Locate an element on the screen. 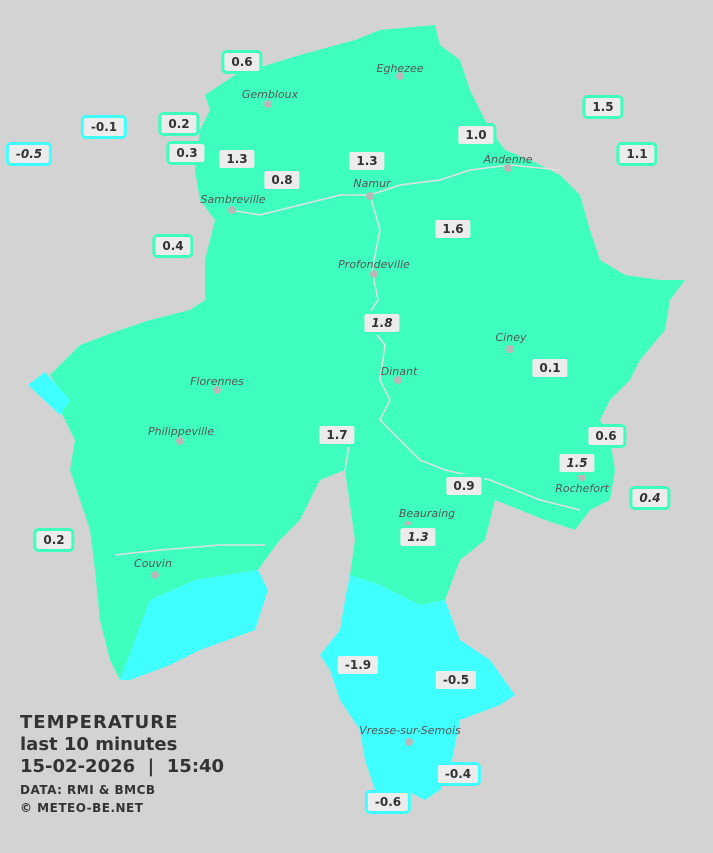  city-label: Rochefort is located at coordinates (582, 488).